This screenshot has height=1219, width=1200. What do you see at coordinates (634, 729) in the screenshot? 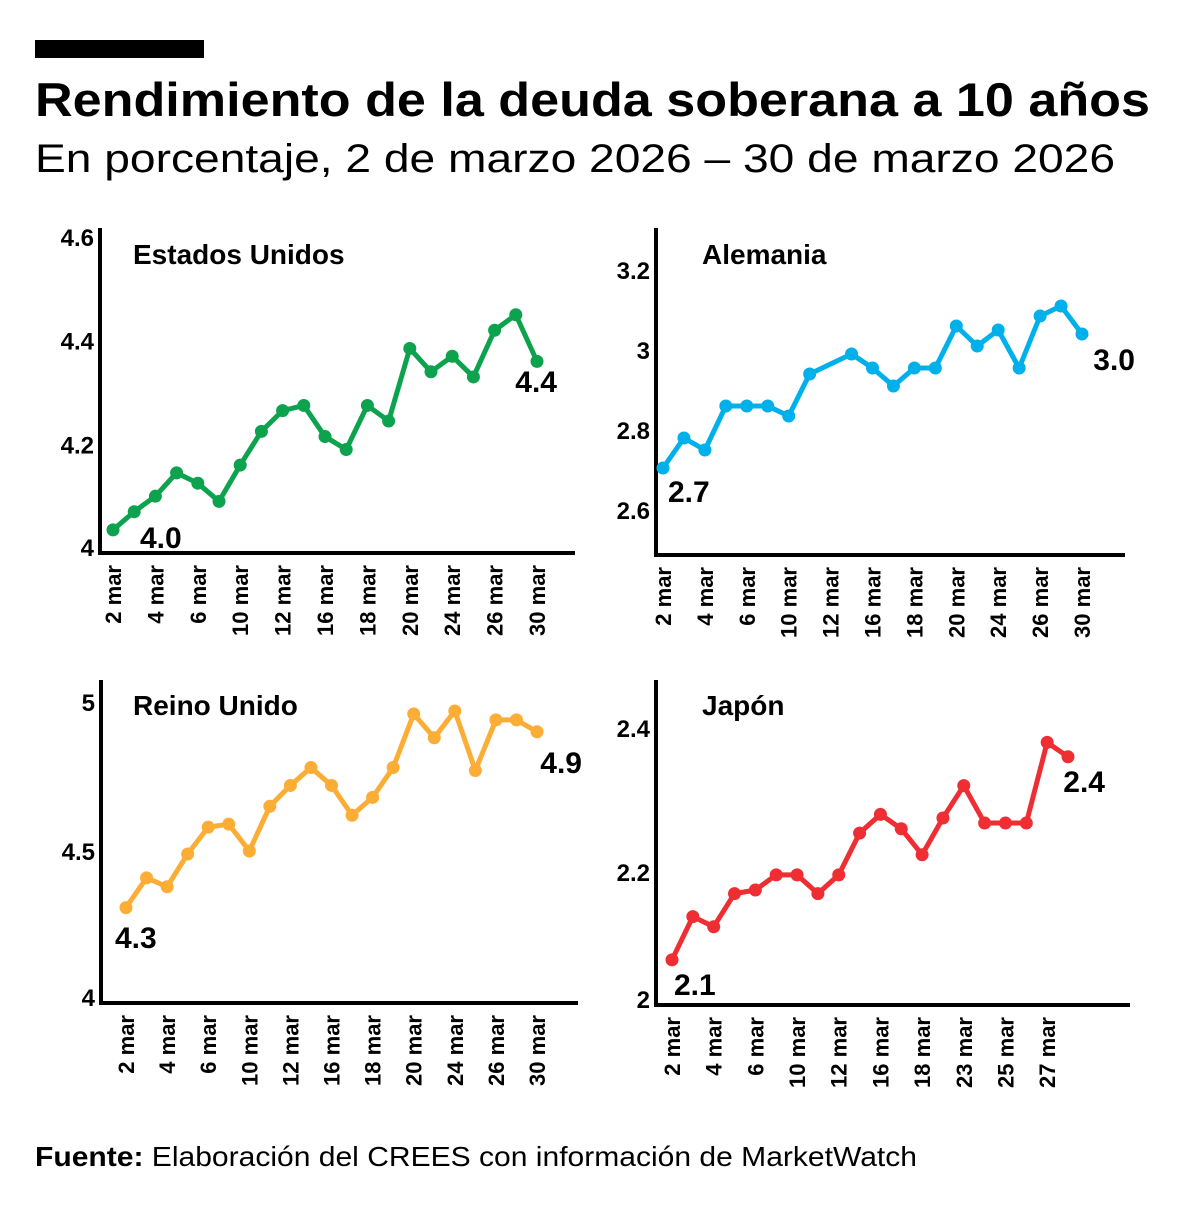
I see `y-tick-label: 2.4` at bounding box center [634, 729].